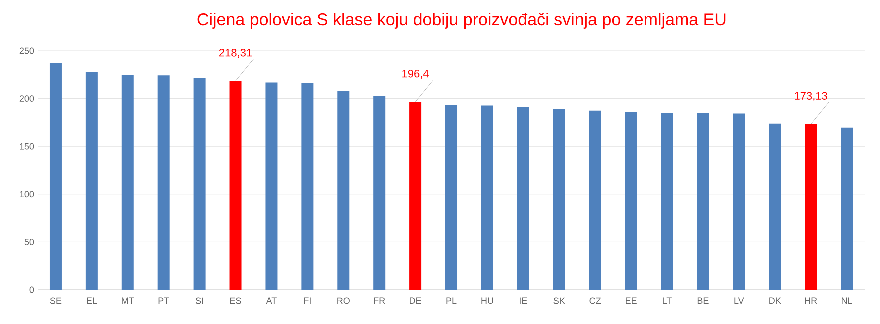  Describe the element at coordinates (811, 301) in the screenshot. I see `x-tick-label: HR` at that location.